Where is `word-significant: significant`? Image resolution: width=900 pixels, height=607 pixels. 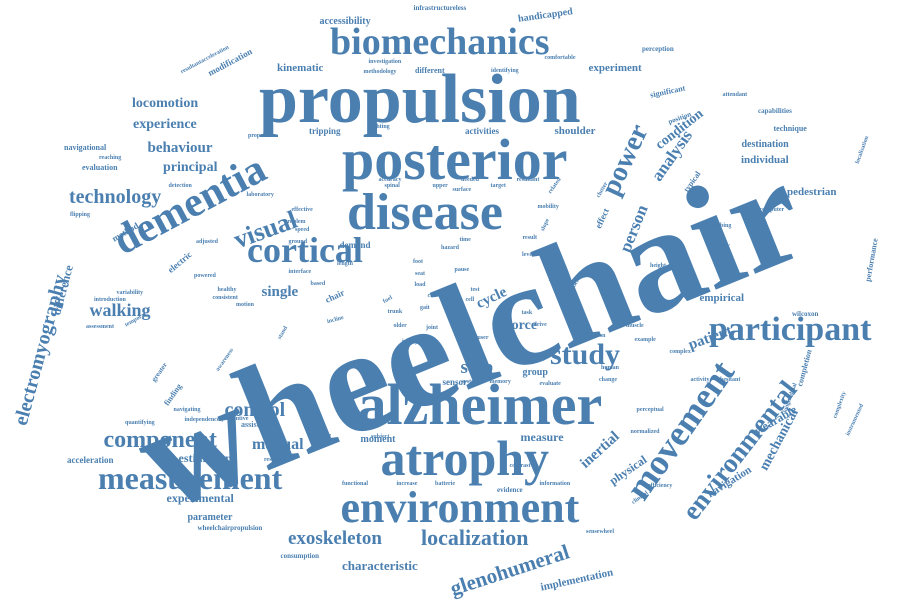 word-significant: significant is located at coordinates (668, 91).